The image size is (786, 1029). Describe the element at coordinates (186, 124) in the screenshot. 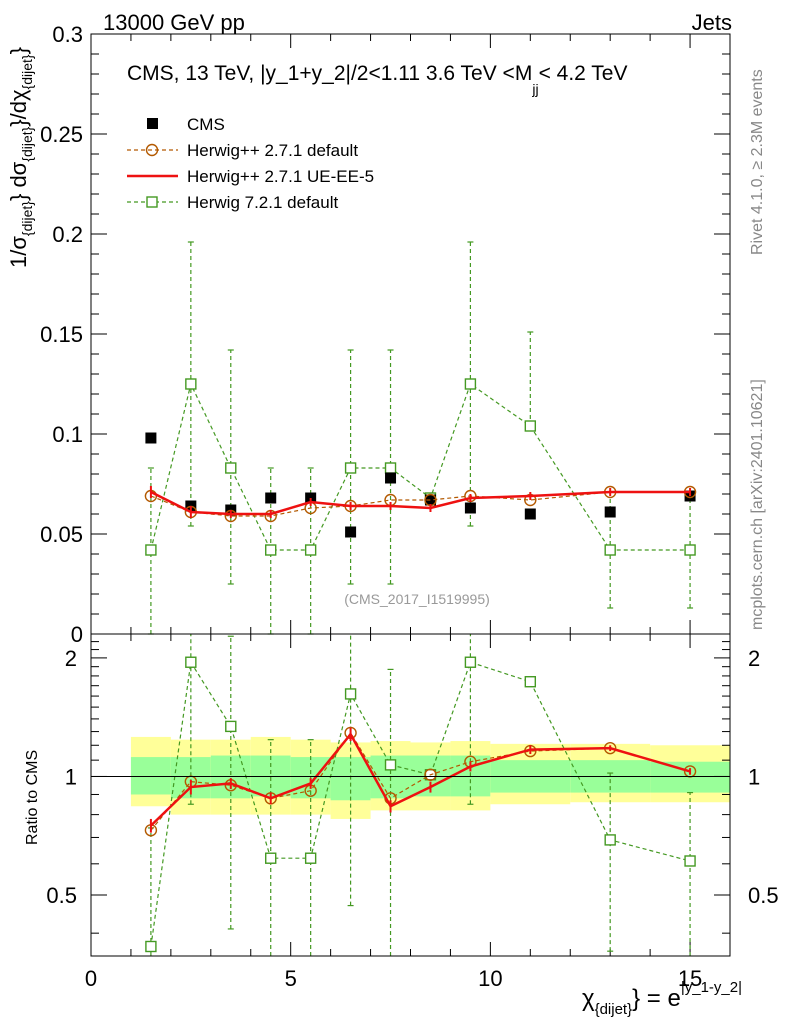

I see `legend-entry-cms: CMS` at that location.